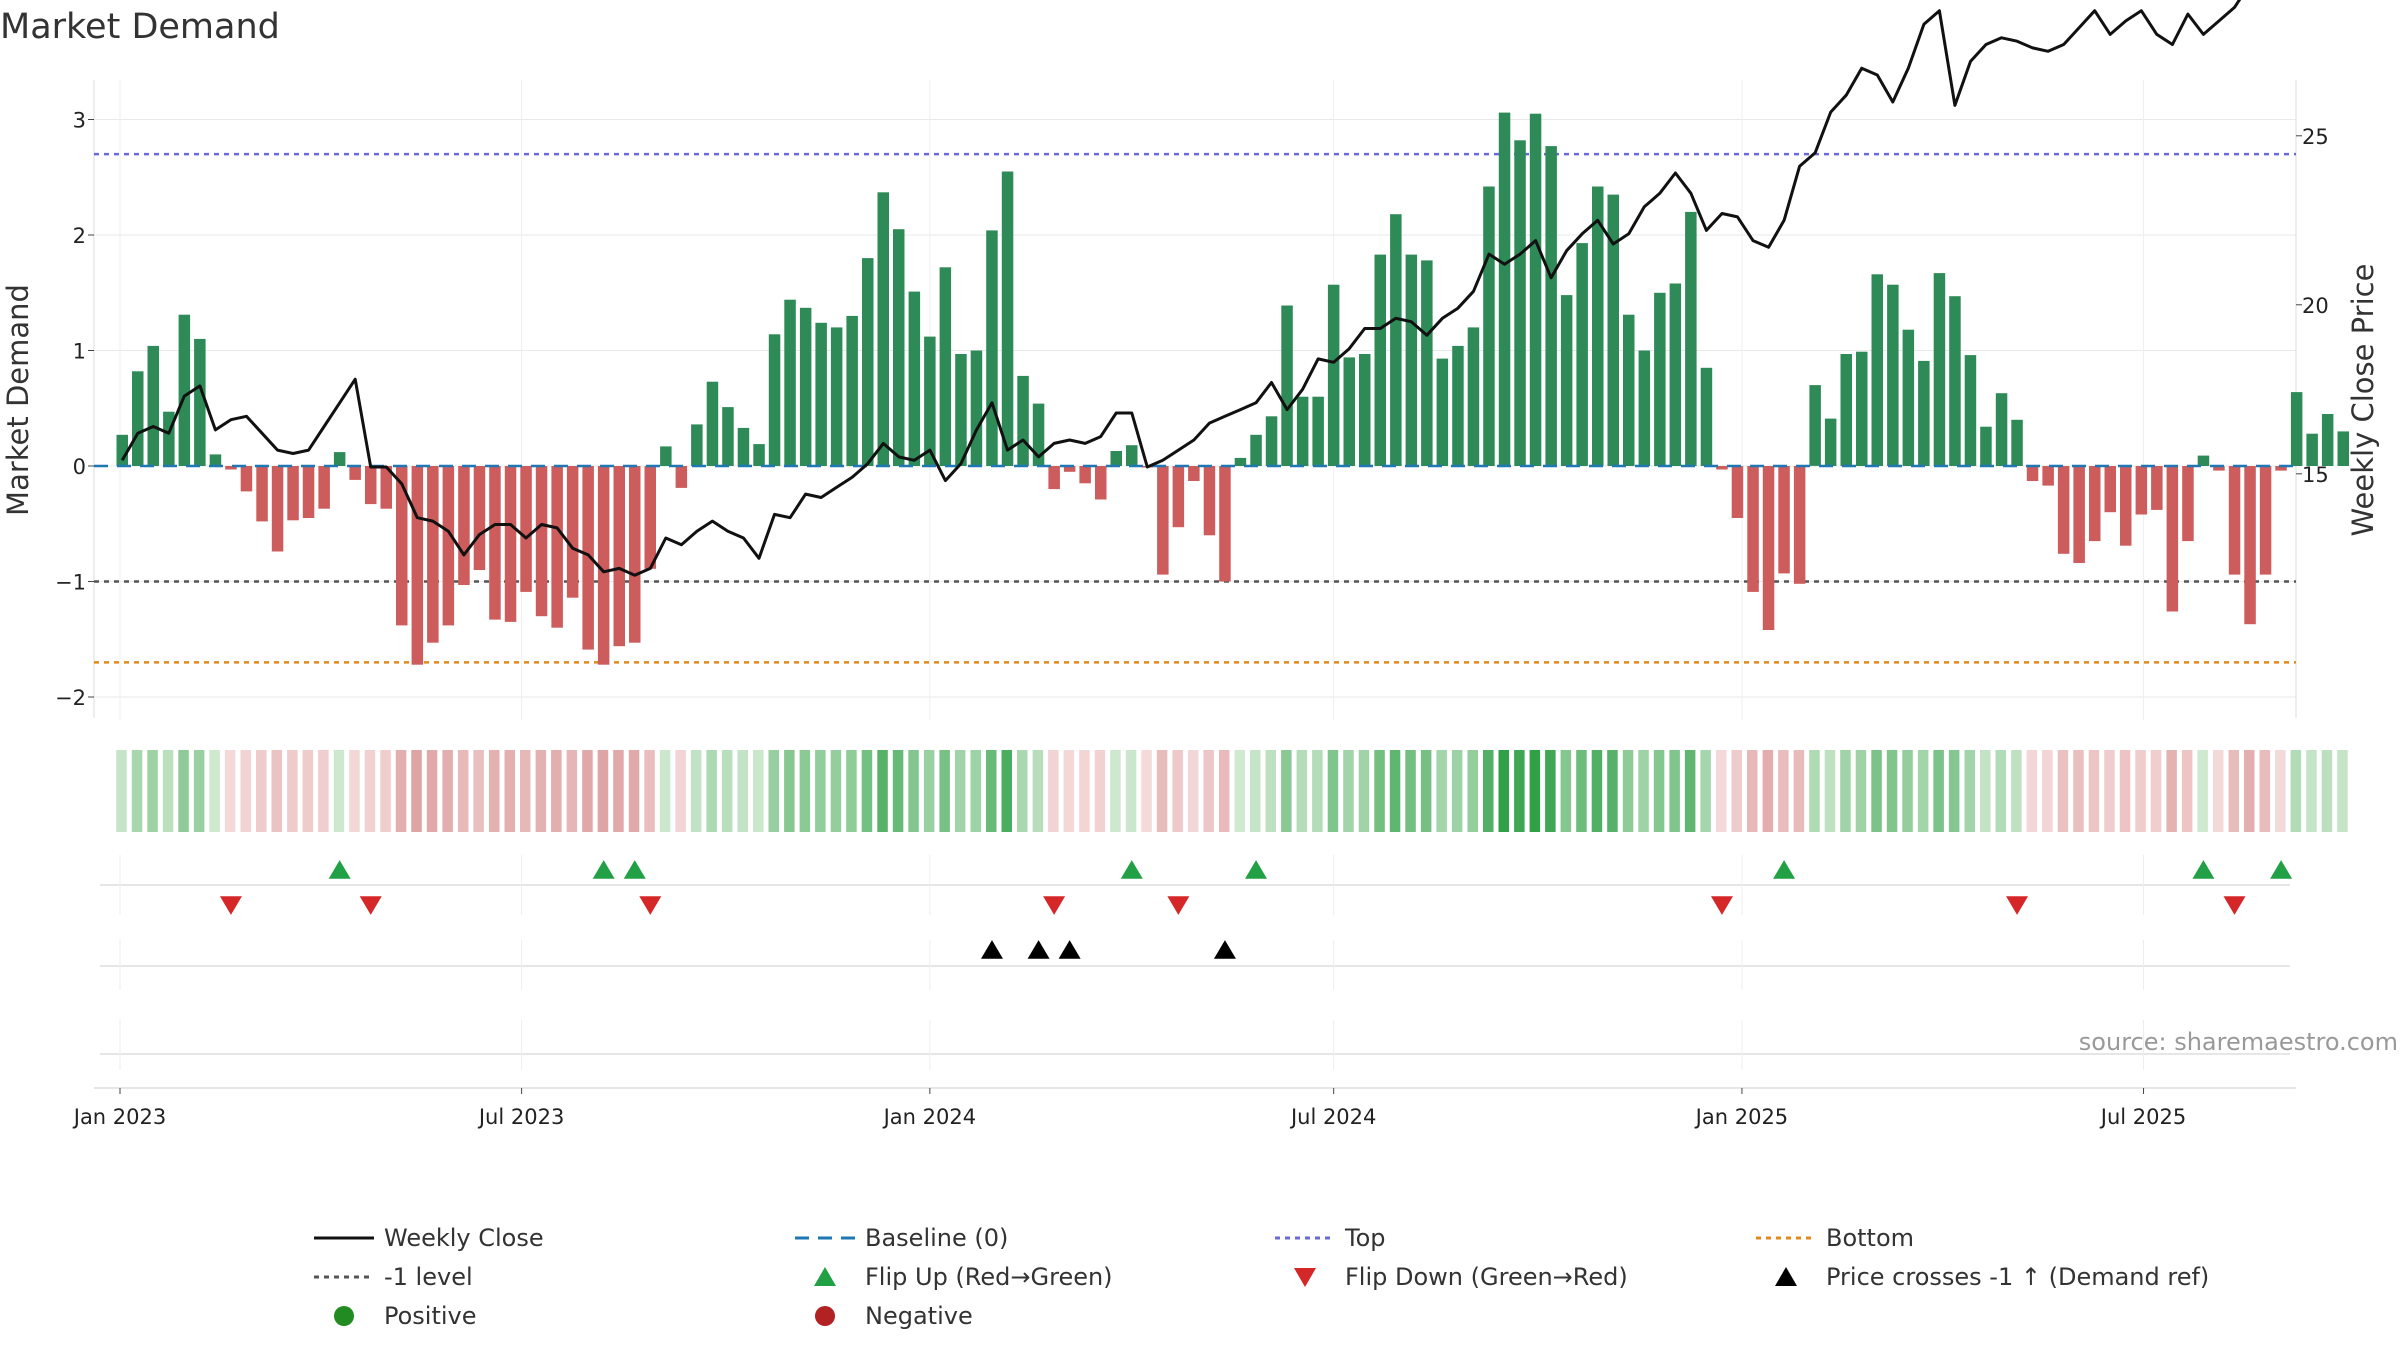  I want to click on y-tick-label: −1, so click(70, 583).